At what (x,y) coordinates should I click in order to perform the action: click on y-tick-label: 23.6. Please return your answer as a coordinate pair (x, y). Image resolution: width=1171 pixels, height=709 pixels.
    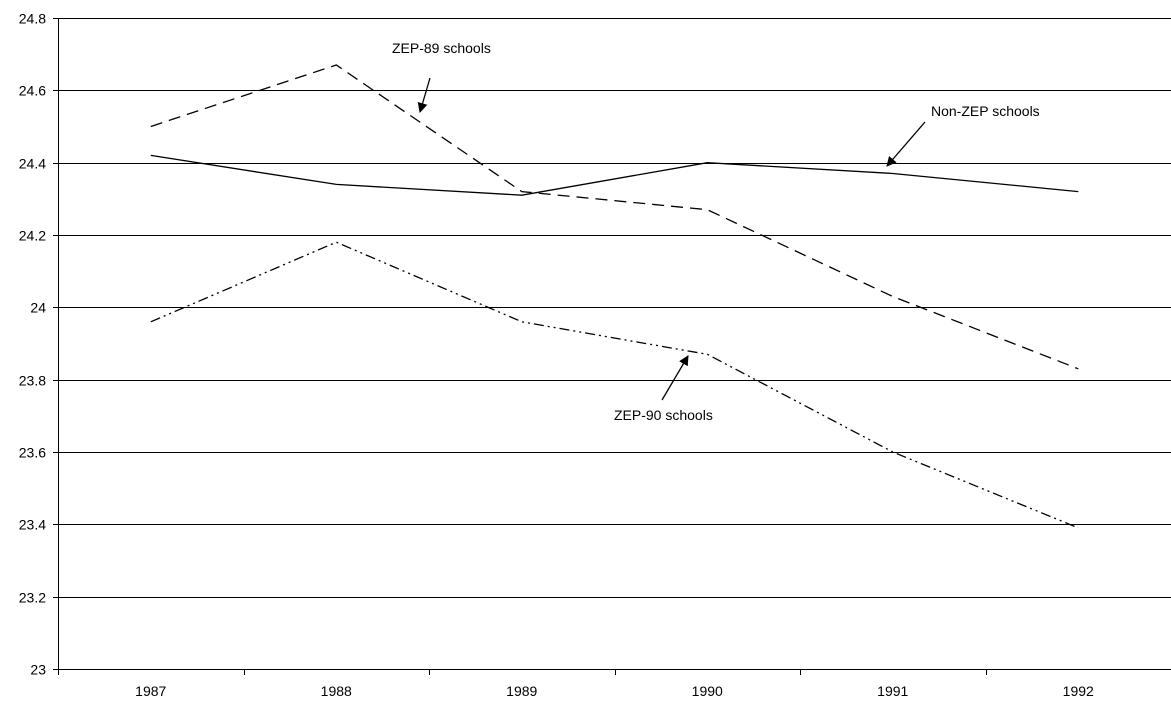
    Looking at the image, I should click on (32, 453).